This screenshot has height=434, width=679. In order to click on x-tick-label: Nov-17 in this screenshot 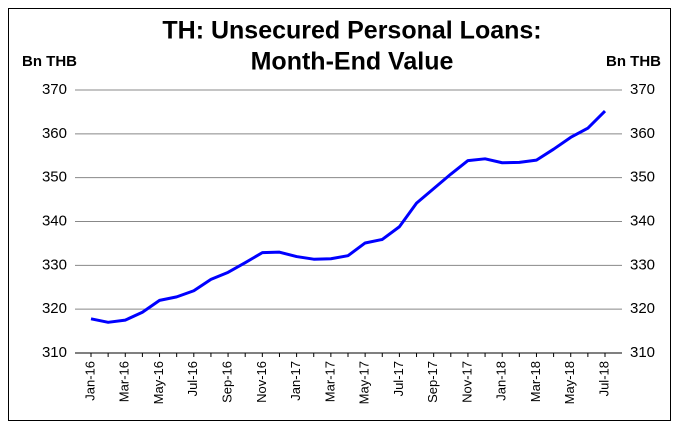, I will do `click(466, 382)`.